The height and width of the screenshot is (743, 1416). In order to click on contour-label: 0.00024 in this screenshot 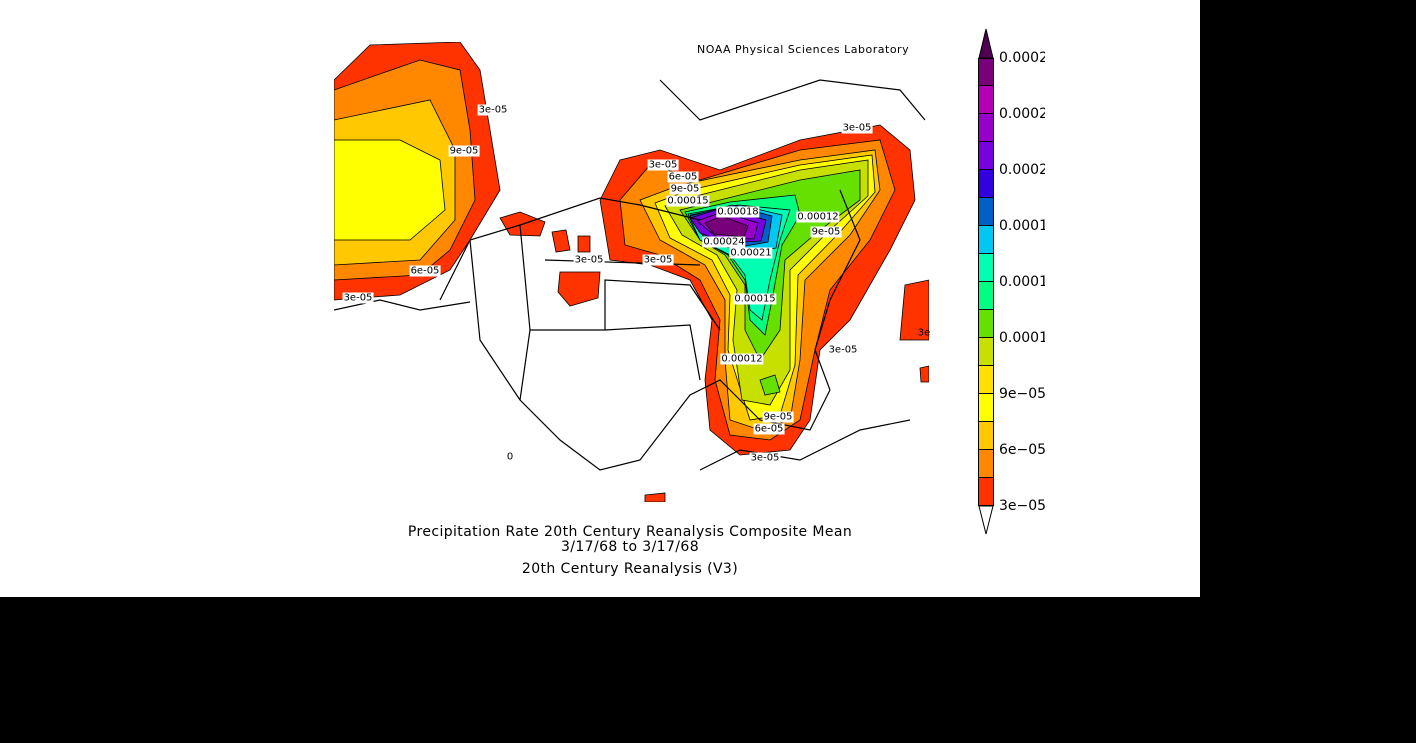, I will do `click(724, 242)`.